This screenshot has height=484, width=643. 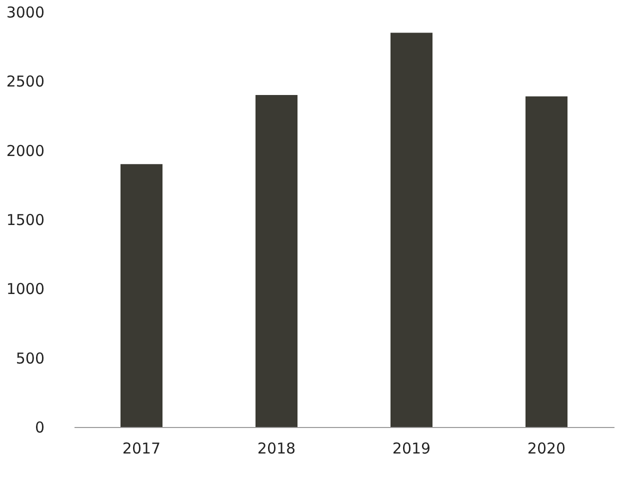 What do you see at coordinates (141, 449) in the screenshot?
I see `x-tick-label: 2017` at bounding box center [141, 449].